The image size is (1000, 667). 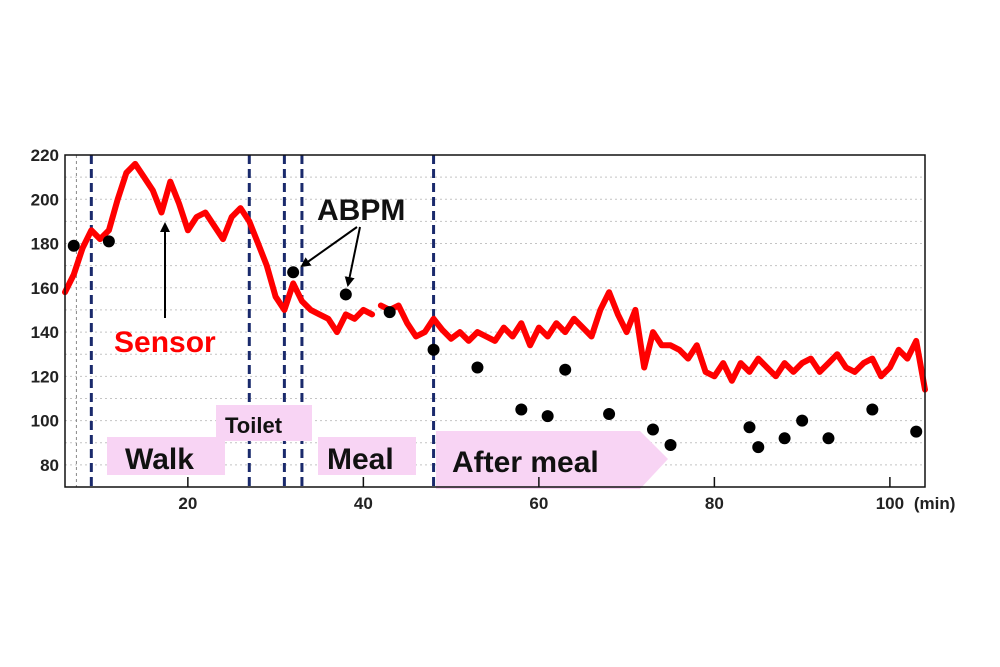 What do you see at coordinates (538, 503) in the screenshot?
I see `x-tick-label: 60` at bounding box center [538, 503].